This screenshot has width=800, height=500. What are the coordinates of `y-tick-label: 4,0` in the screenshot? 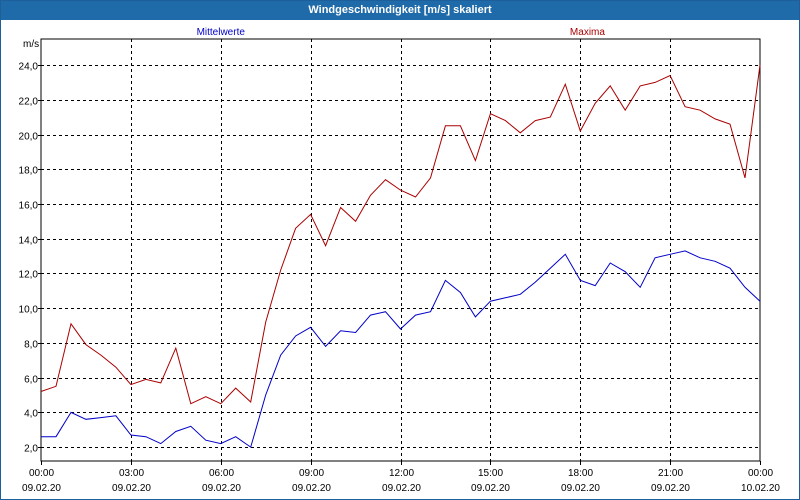 It's located at (31, 414).